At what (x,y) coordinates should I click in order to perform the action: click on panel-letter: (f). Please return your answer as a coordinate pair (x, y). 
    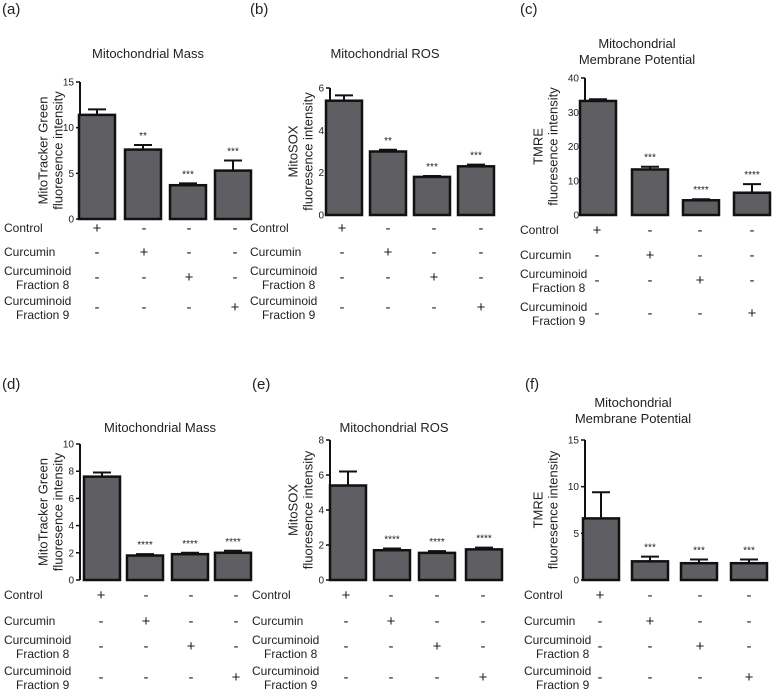
    Looking at the image, I should click on (532, 384).